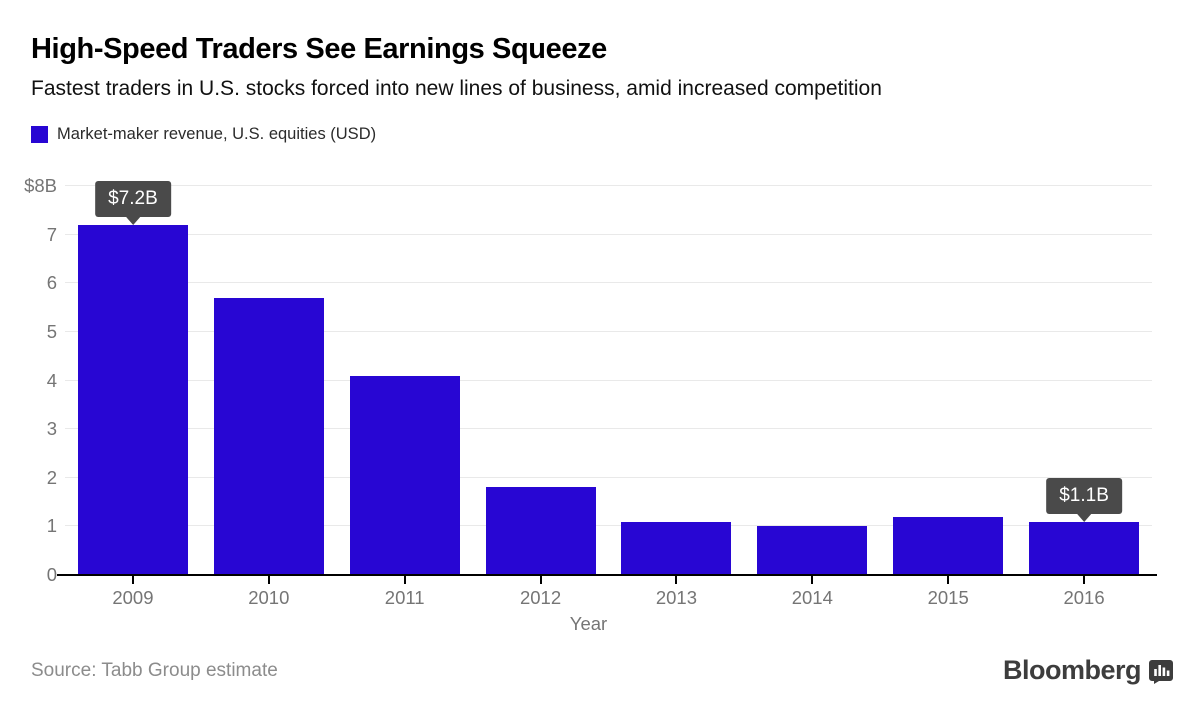  I want to click on bloomberg-chart-bubble-icon, so click(1161, 672).